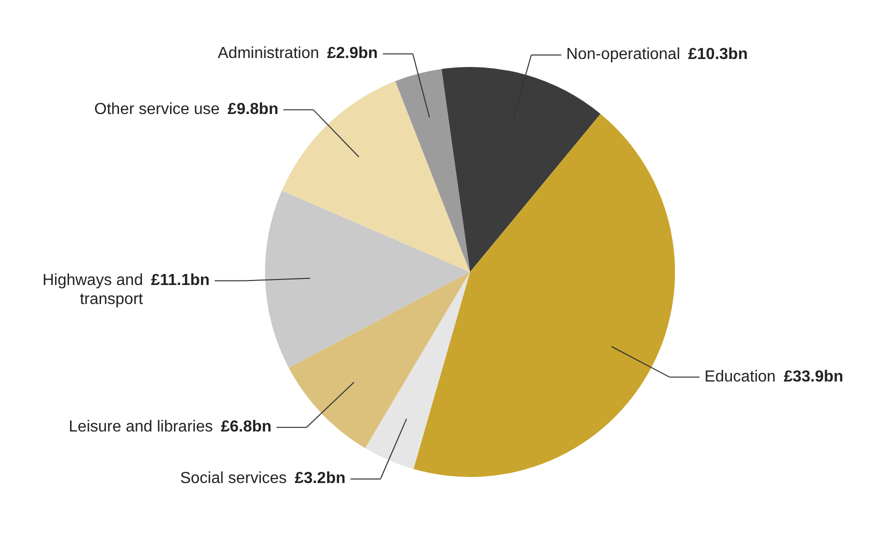 Image resolution: width=877 pixels, height=550 pixels. Describe the element at coordinates (740, 377) in the screenshot. I see `slice-label: Education` at that location.